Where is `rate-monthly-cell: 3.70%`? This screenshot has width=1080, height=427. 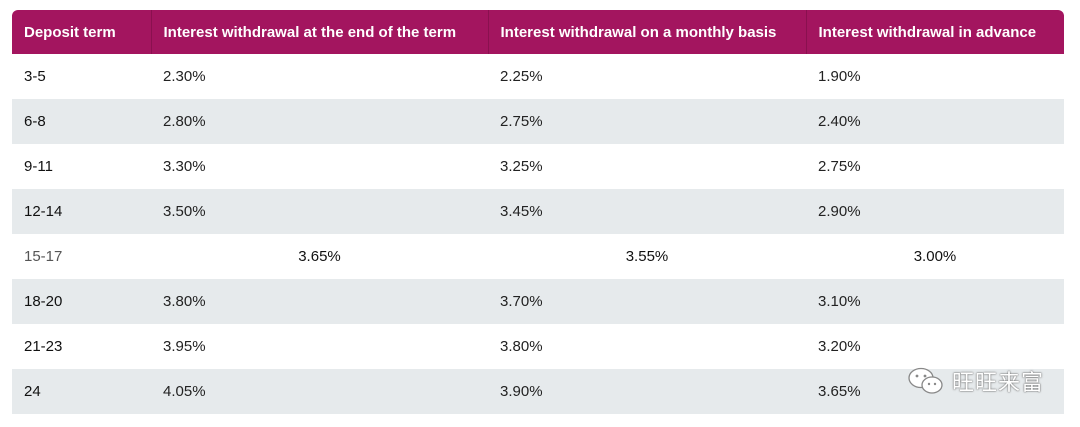
rate-monthly-cell: 3.70% is located at coordinates (647, 301).